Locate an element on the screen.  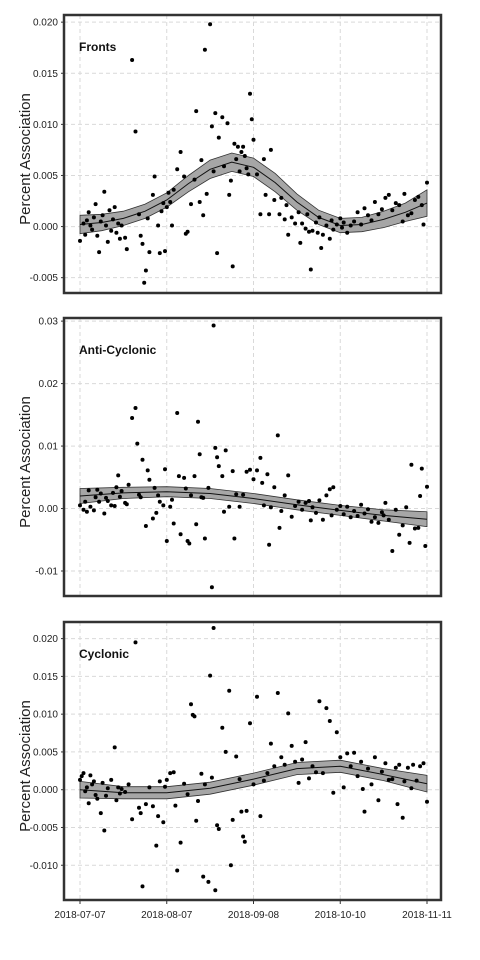
x-tick-label: 2018-10-10 is located at coordinates (341, 915).